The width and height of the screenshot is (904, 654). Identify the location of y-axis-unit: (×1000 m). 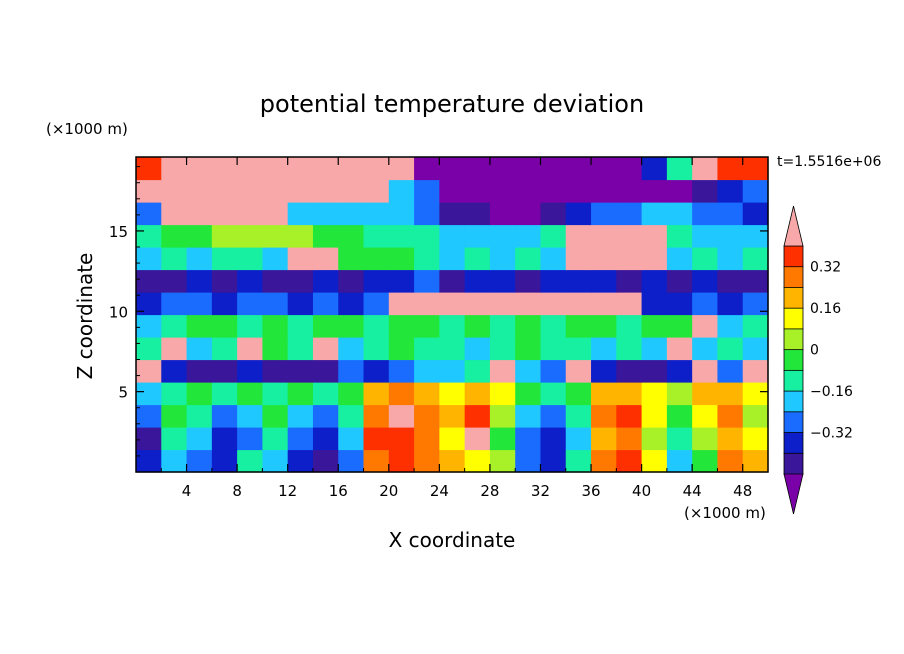
(87, 129).